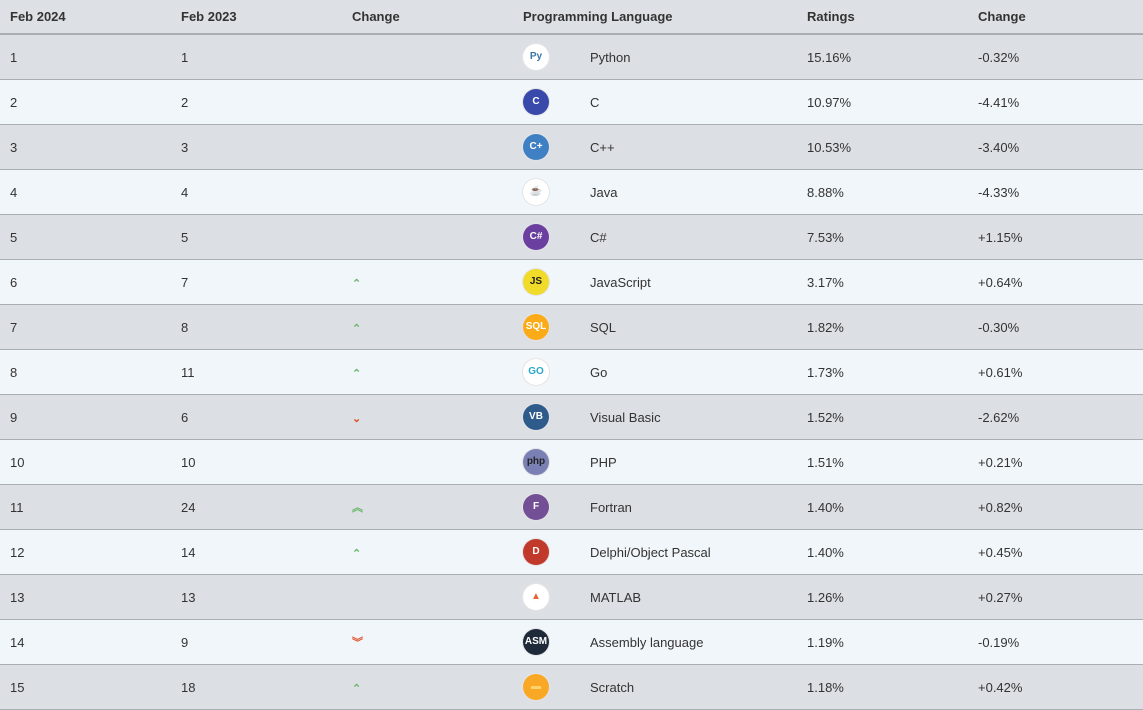 The image size is (1143, 710). Describe the element at coordinates (571, 327) in the screenshot. I see `table-row: 7 8 ⌃ SQL SQL 1.82% -0.30%` at that location.